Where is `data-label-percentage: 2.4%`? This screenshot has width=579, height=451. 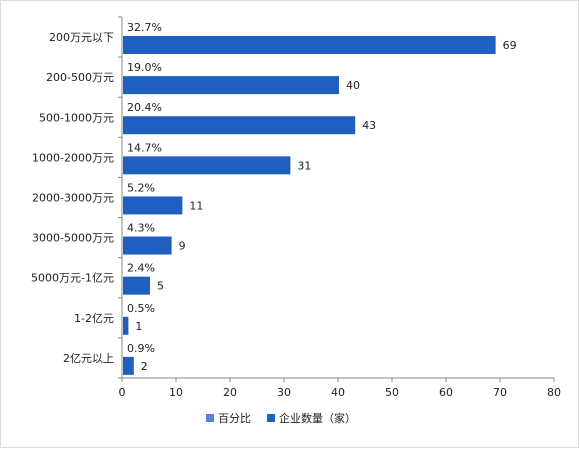 data-label-percentage: 2.4% is located at coordinates (141, 268).